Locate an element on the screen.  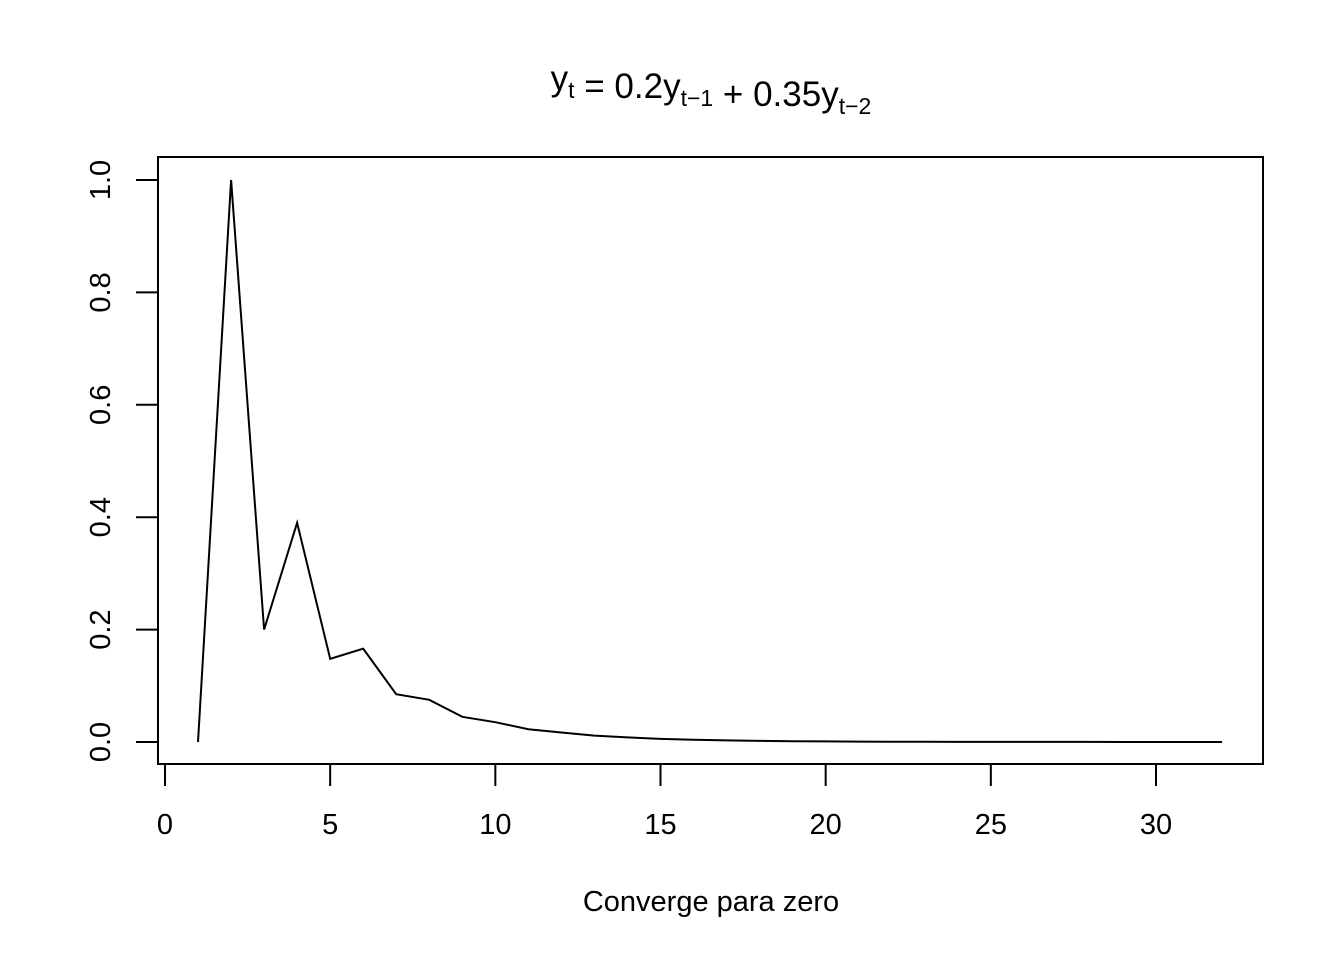
x-tick-label: 0 is located at coordinates (165, 825).